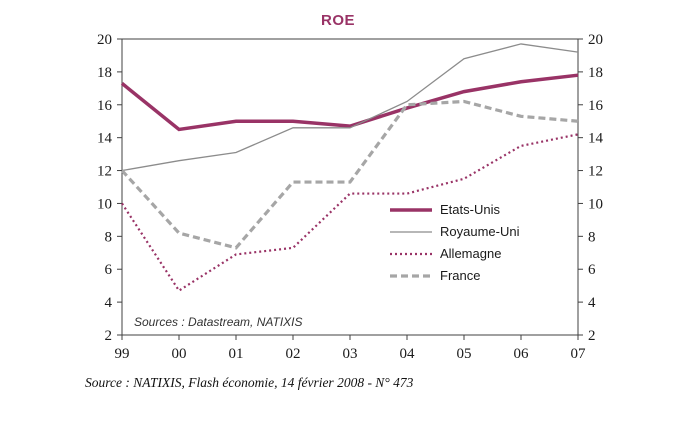 Image resolution: width=676 pixels, height=435 pixels. What do you see at coordinates (579, 354) in the screenshot?
I see `x-axis-label: 07` at bounding box center [579, 354].